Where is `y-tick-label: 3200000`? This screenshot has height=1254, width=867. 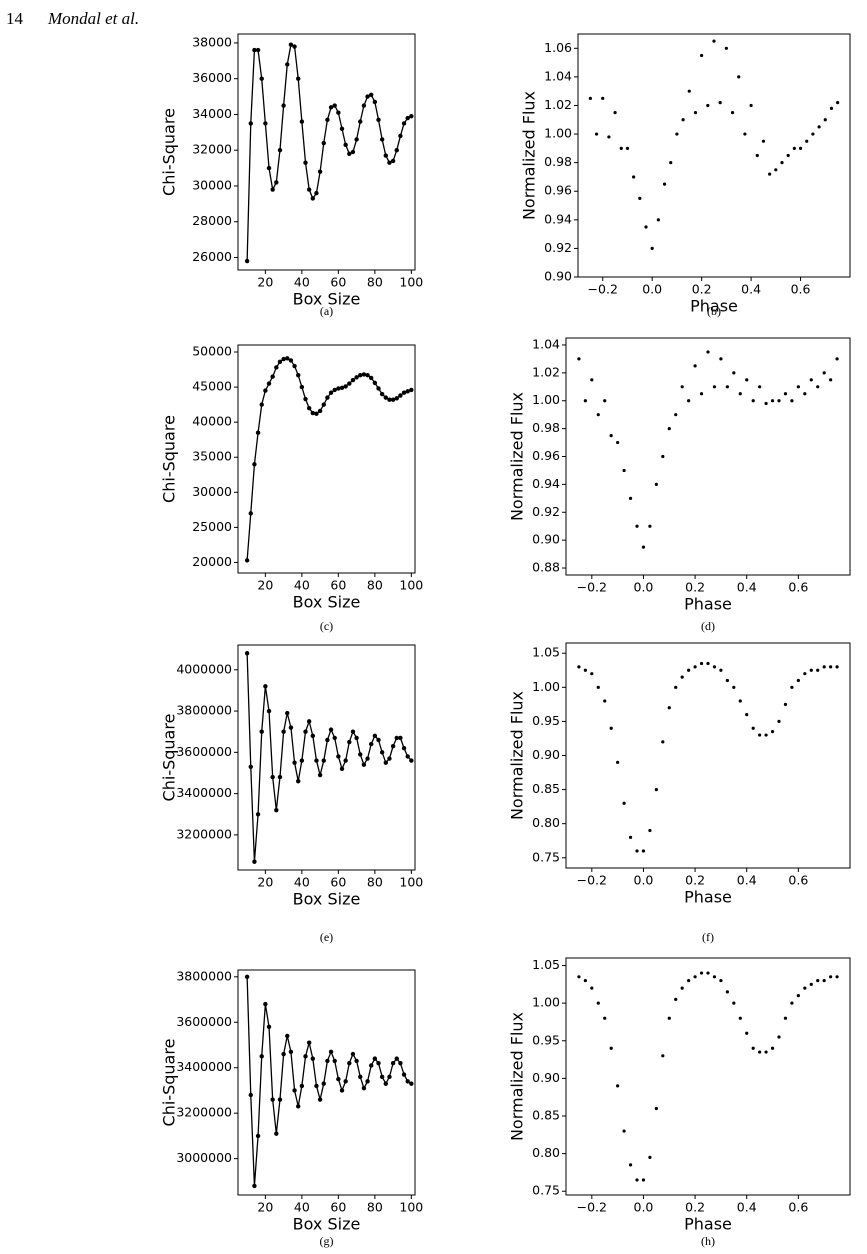 y-tick-label: 3200000 is located at coordinates (204, 833).